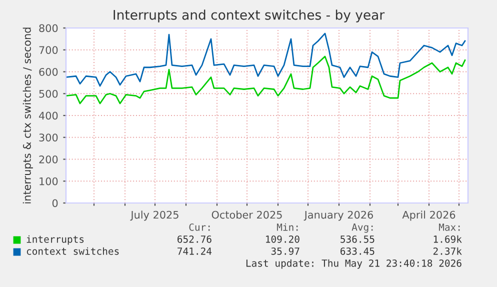 This screenshot has width=497, height=287. Describe the element at coordinates (357, 251) in the screenshot. I see `text: 633.45` at that location.